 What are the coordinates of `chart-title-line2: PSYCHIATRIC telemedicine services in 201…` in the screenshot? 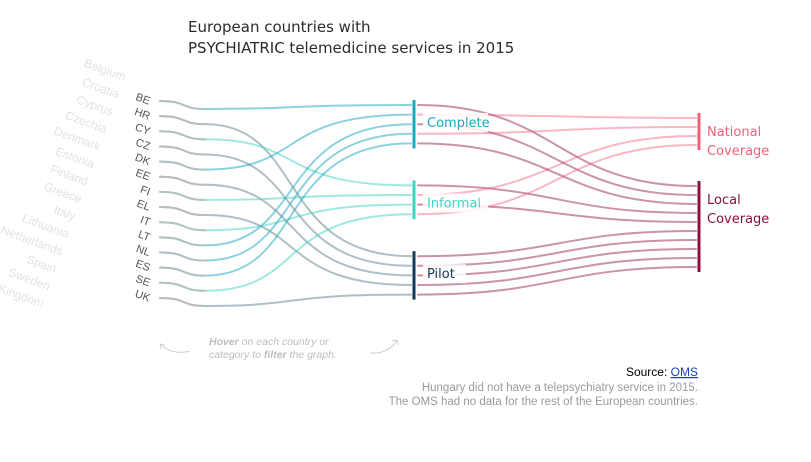 It's located at (351, 48).